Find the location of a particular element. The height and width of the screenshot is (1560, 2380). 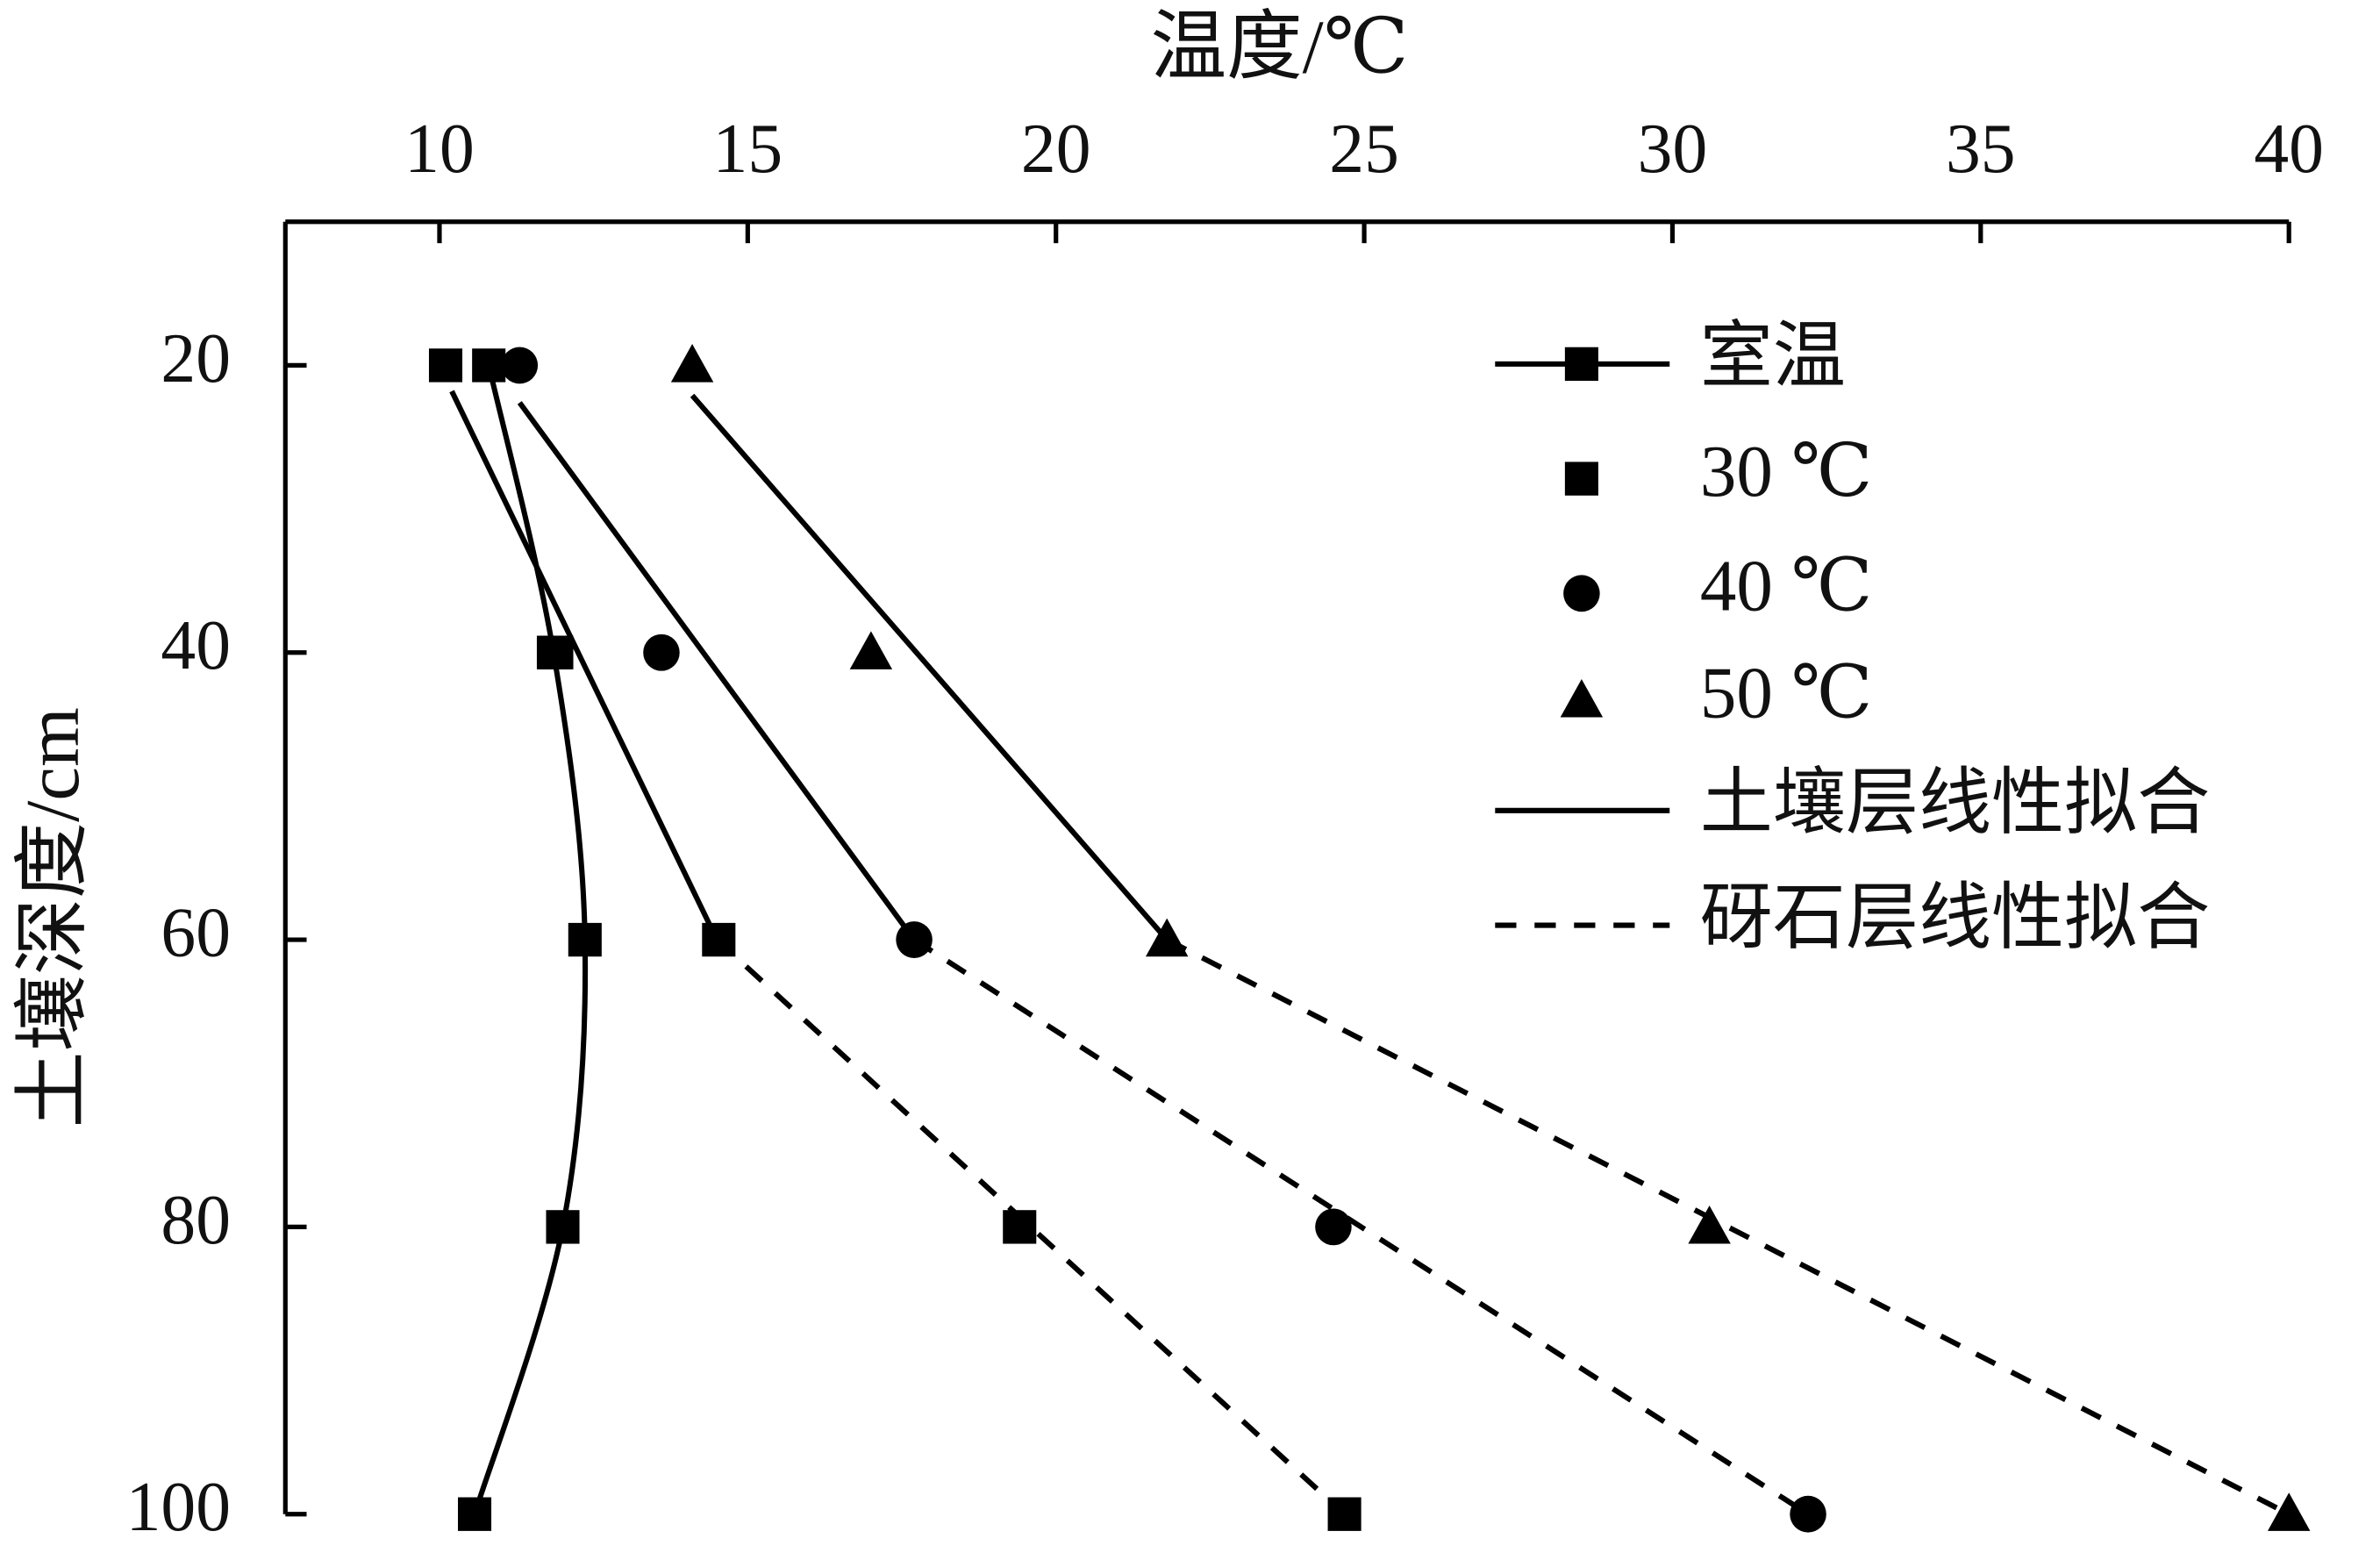

x-axis-title: 温度/℃ is located at coordinates (1280, 46).